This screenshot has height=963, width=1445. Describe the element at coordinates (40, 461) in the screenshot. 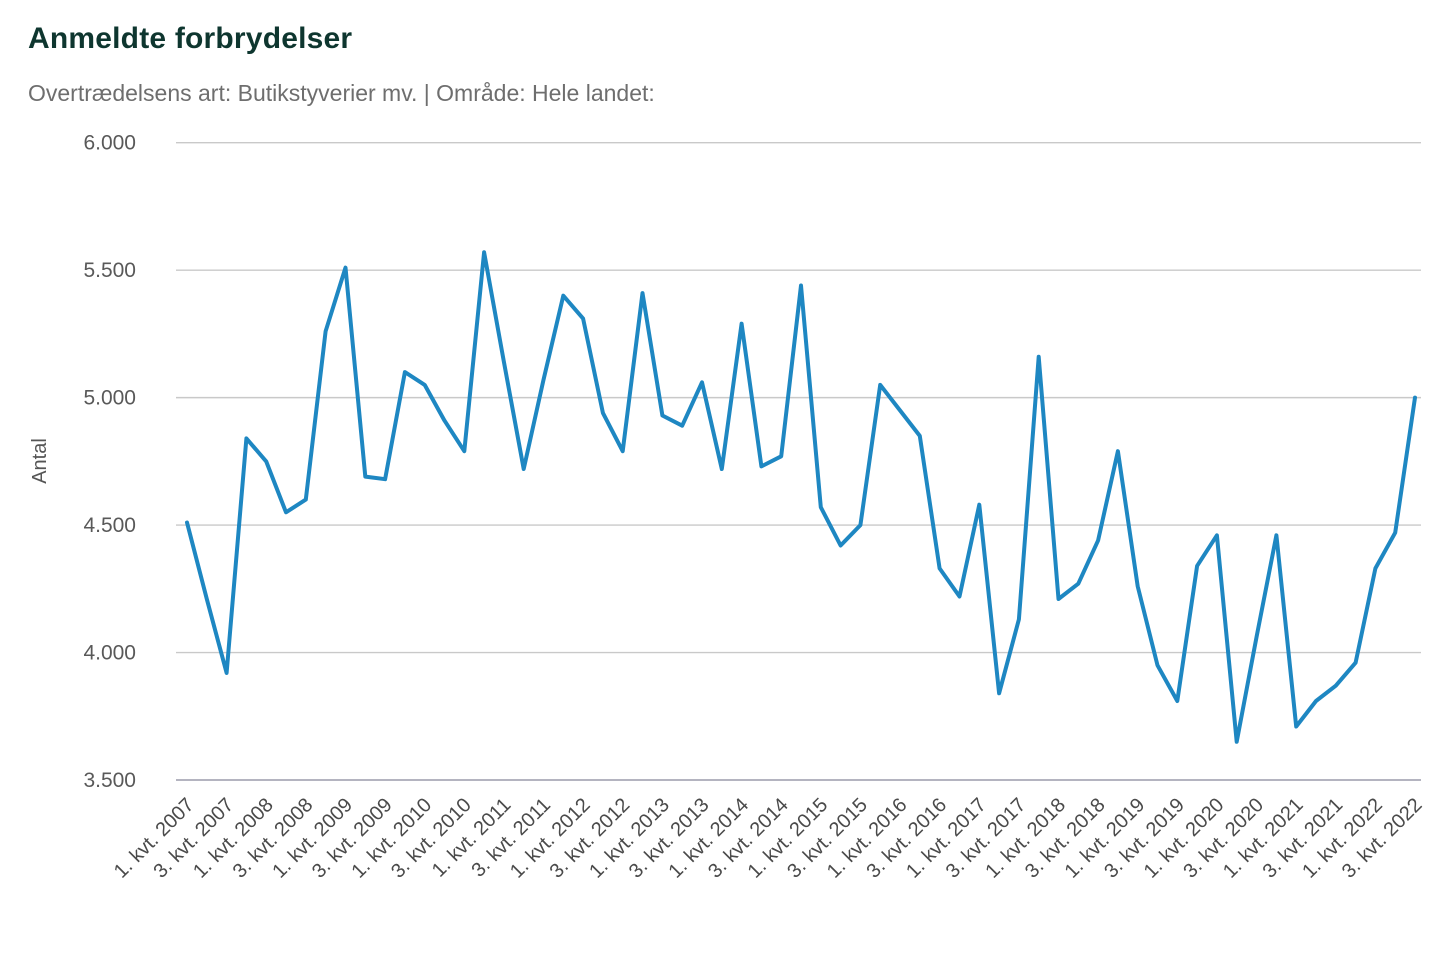

I see `y-axis-title: Antal` at that location.